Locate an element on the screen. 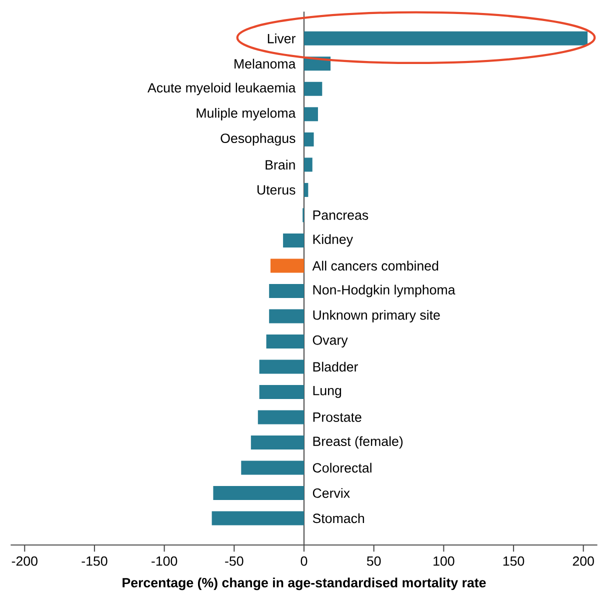 This screenshot has width=610, height=595. y-tick-label: Liver is located at coordinates (282, 39).